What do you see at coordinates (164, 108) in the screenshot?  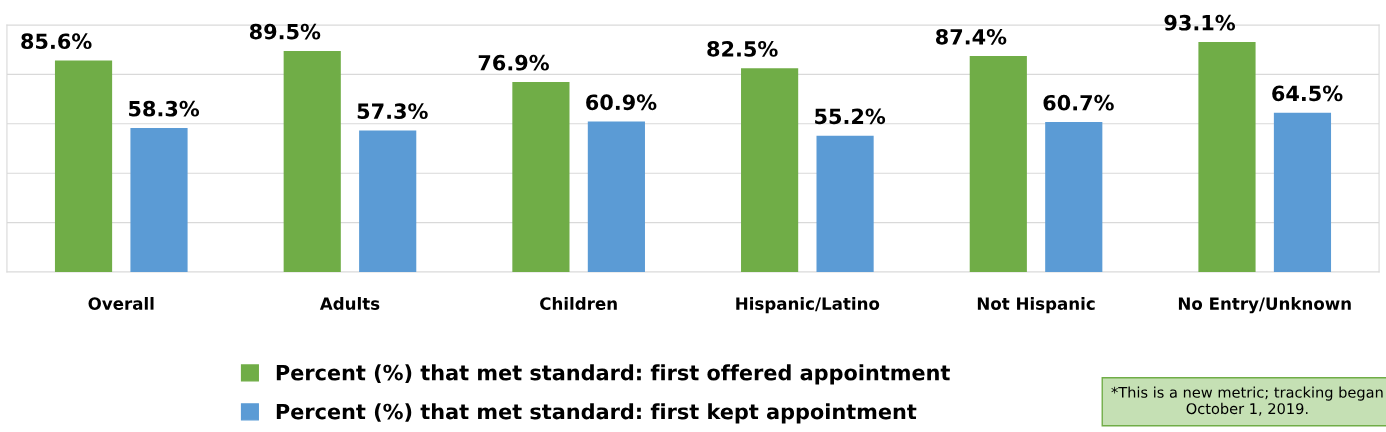 I see `data-label: 58.3%` at bounding box center [164, 108].